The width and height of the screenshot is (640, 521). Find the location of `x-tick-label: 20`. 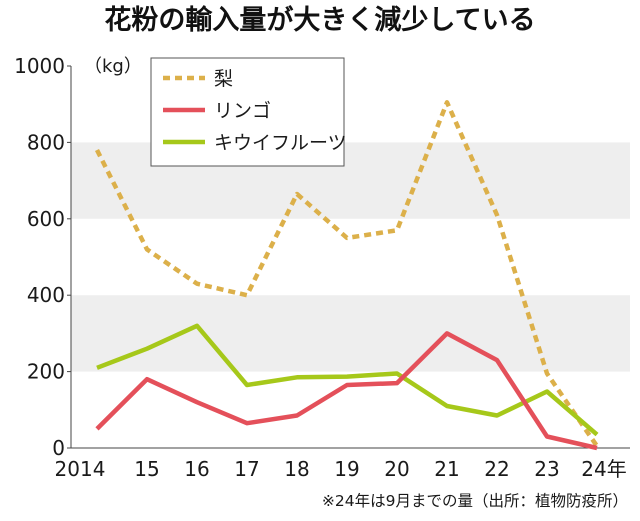

x-tick-label: 20 is located at coordinates (396, 469).